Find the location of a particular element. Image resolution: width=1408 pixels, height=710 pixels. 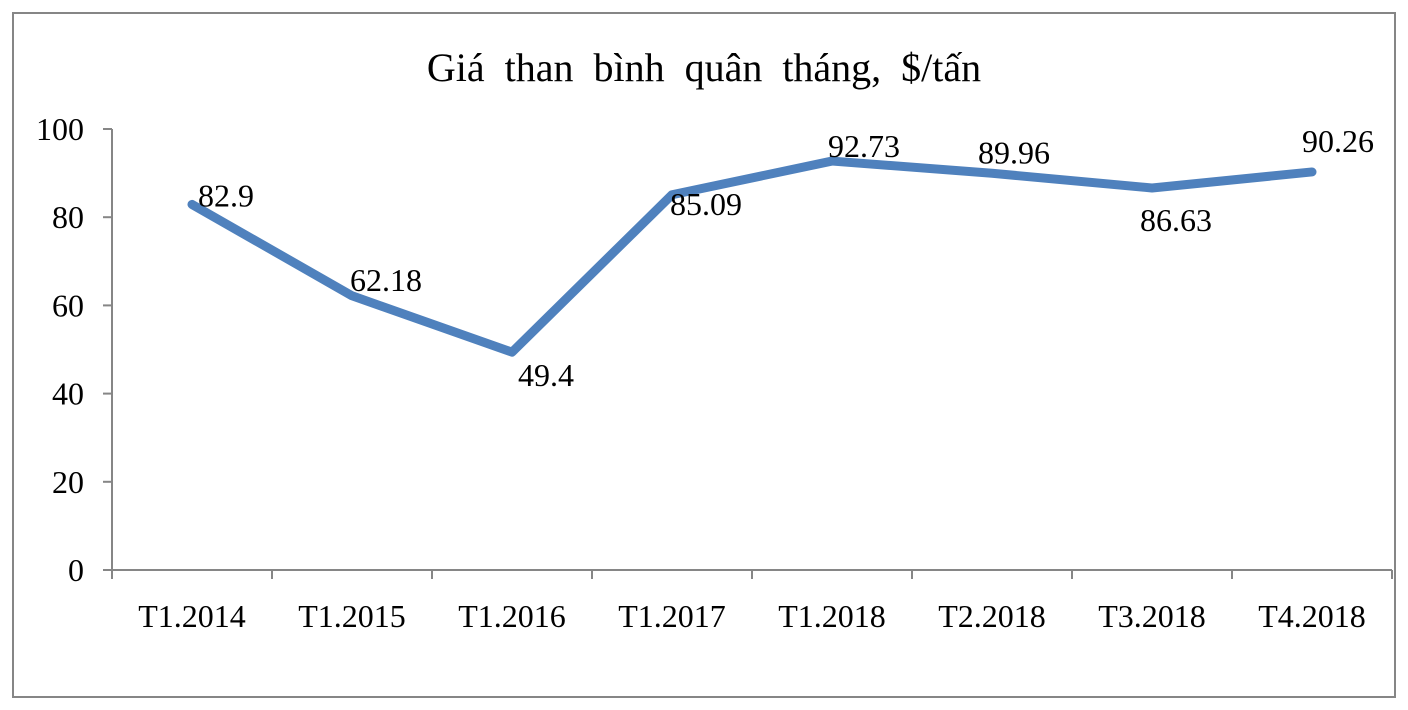

y-tick-label: 60 is located at coordinates (68, 305).